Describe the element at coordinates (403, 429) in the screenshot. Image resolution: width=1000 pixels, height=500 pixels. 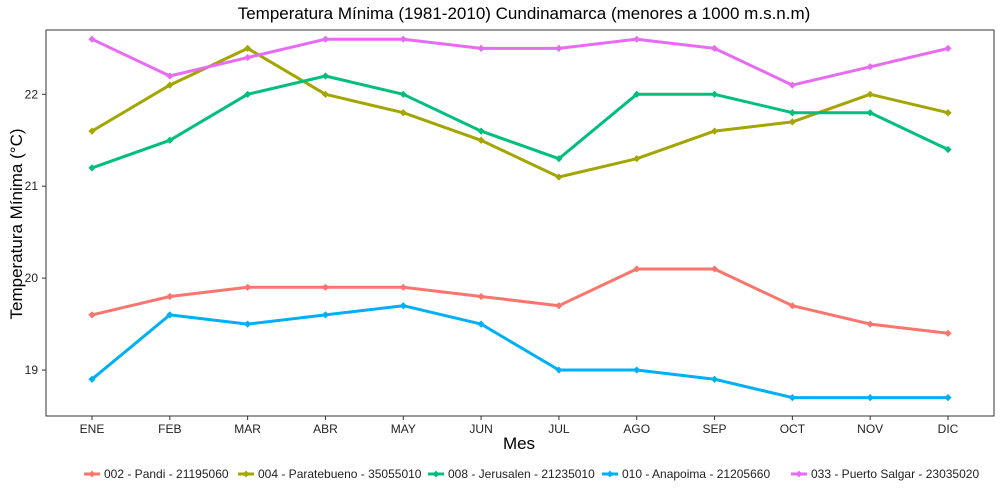
I see `x-tick-label: MAY` at that location.